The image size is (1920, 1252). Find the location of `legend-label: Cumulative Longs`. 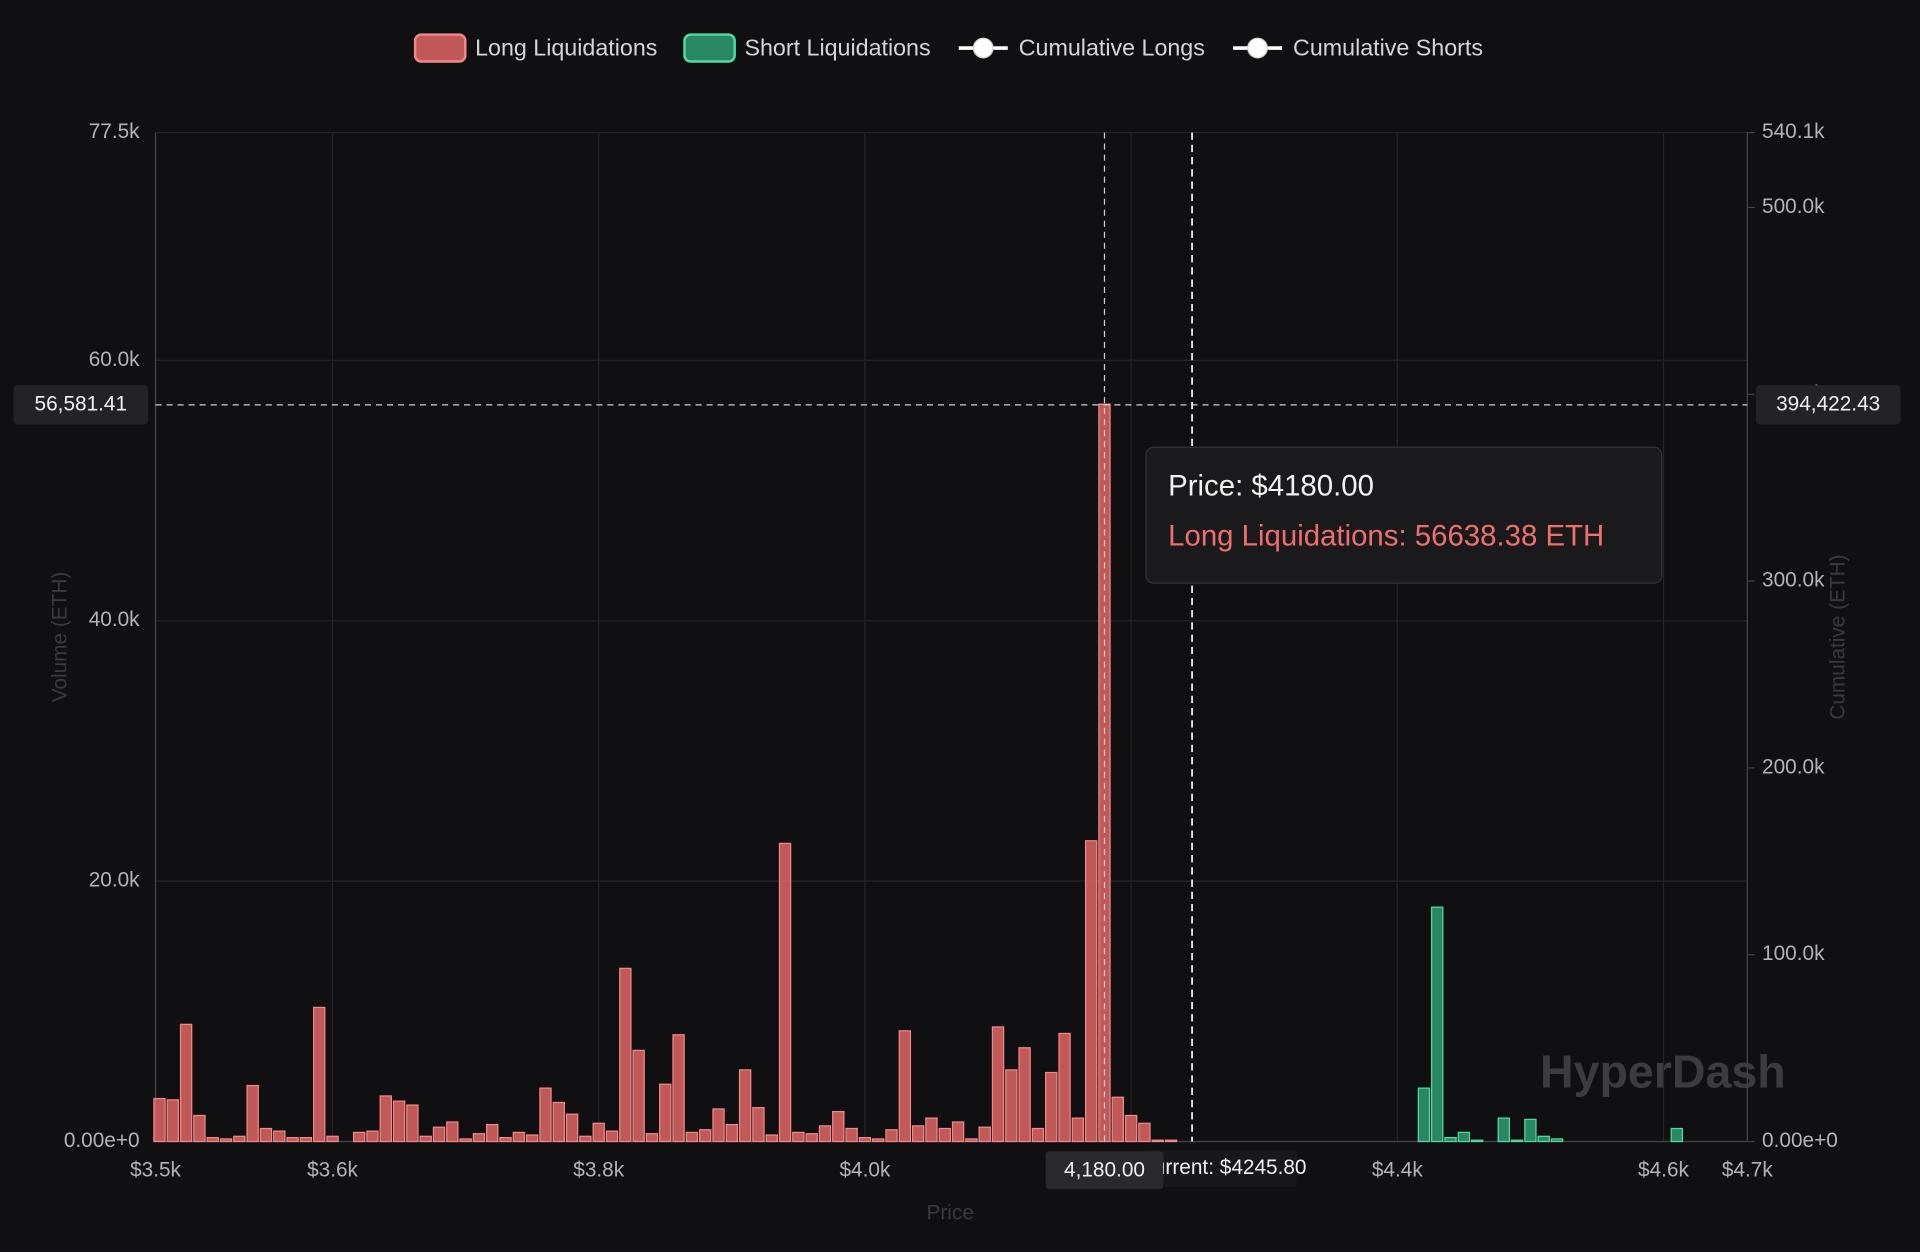

legend-label: Cumulative Longs is located at coordinates (1112, 47).